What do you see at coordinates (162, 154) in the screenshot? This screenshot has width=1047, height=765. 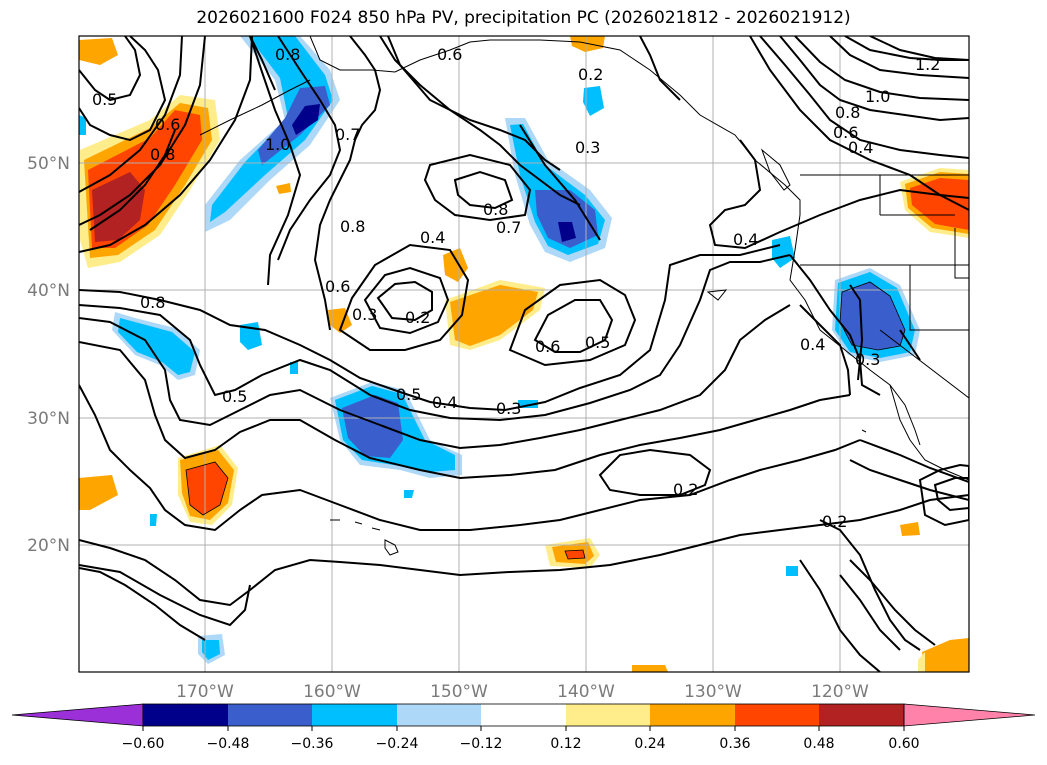 I see `contour-label-3: 0.8` at bounding box center [162, 154].